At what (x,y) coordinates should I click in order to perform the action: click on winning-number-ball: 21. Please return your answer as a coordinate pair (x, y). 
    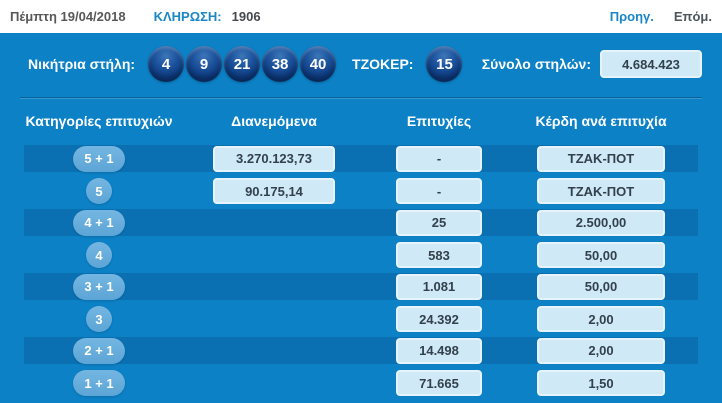
    Looking at the image, I should click on (242, 64).